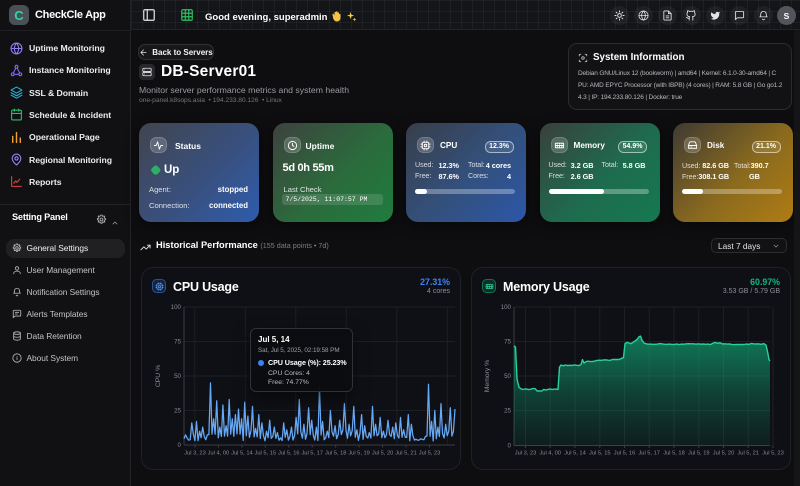 The width and height of the screenshot is (800, 486). Describe the element at coordinates (158, 376) in the screenshot. I see `svg-text: CPU %` at that location.